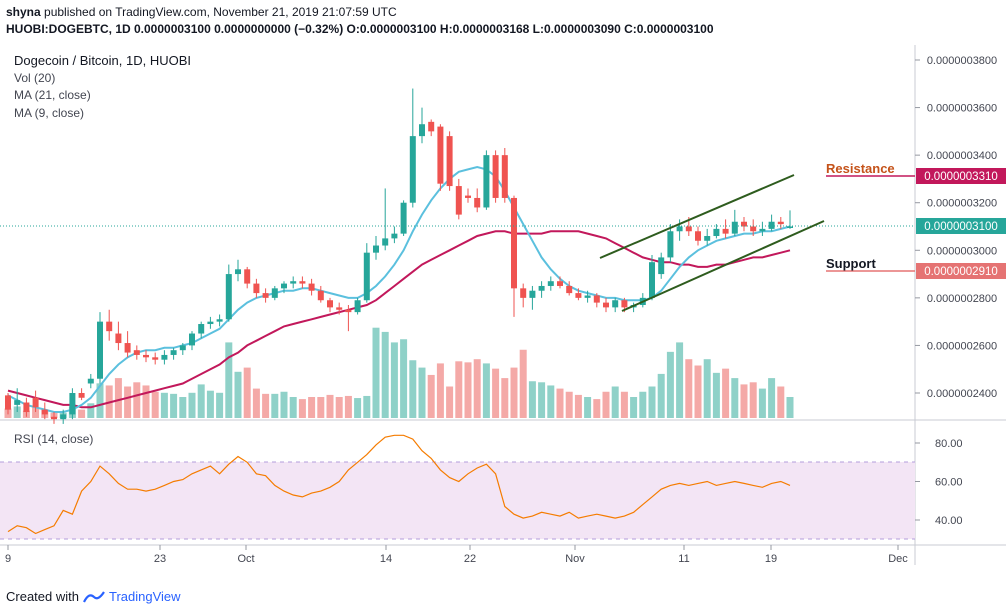 This screenshot has height=615, width=1006. What do you see at coordinates (962, 346) in the screenshot?
I see `price-tick-label: 0.0000002600` at bounding box center [962, 346].